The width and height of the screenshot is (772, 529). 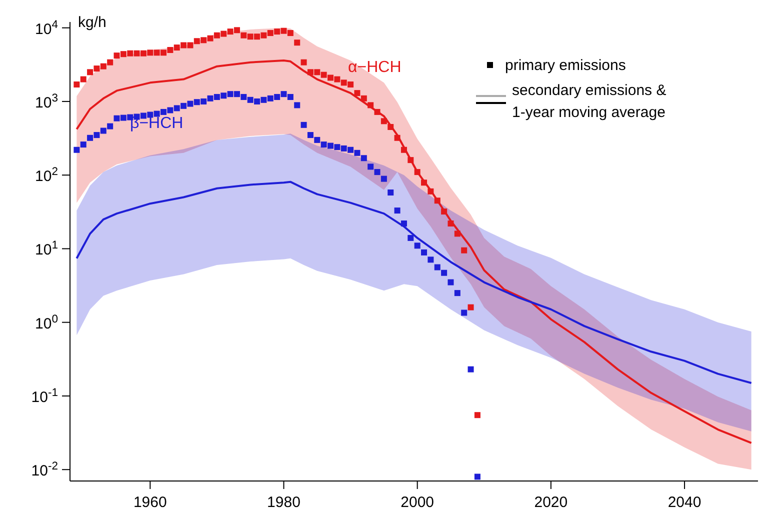 I want to click on x-tick-label: 1960, so click(x=150, y=502).